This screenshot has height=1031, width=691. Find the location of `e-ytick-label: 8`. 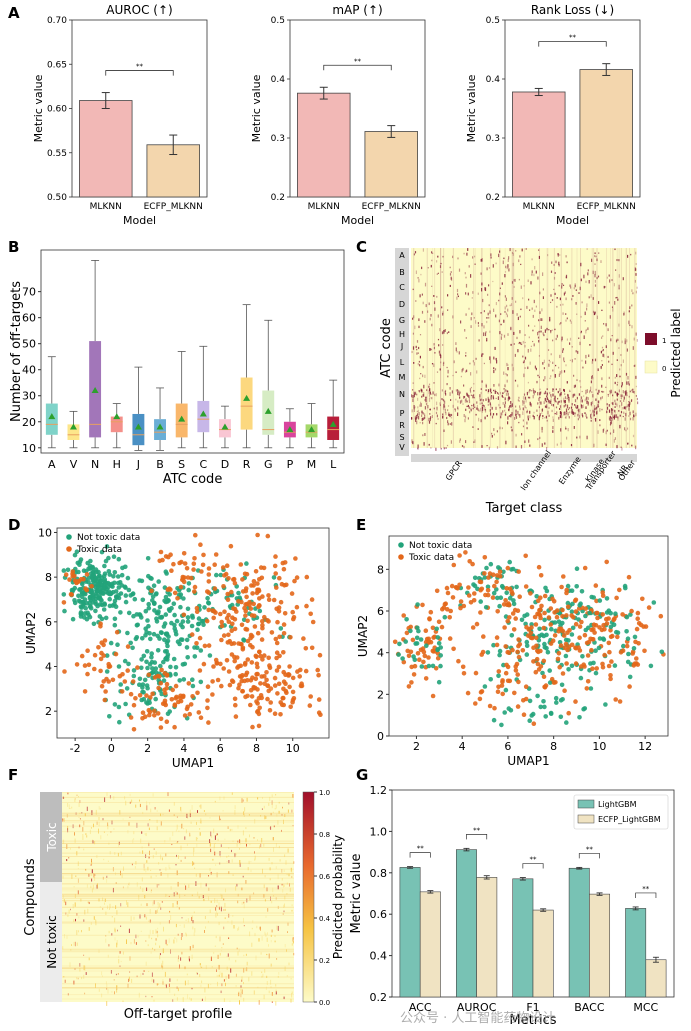

e-ytick-label: 8 is located at coordinates (380, 569).